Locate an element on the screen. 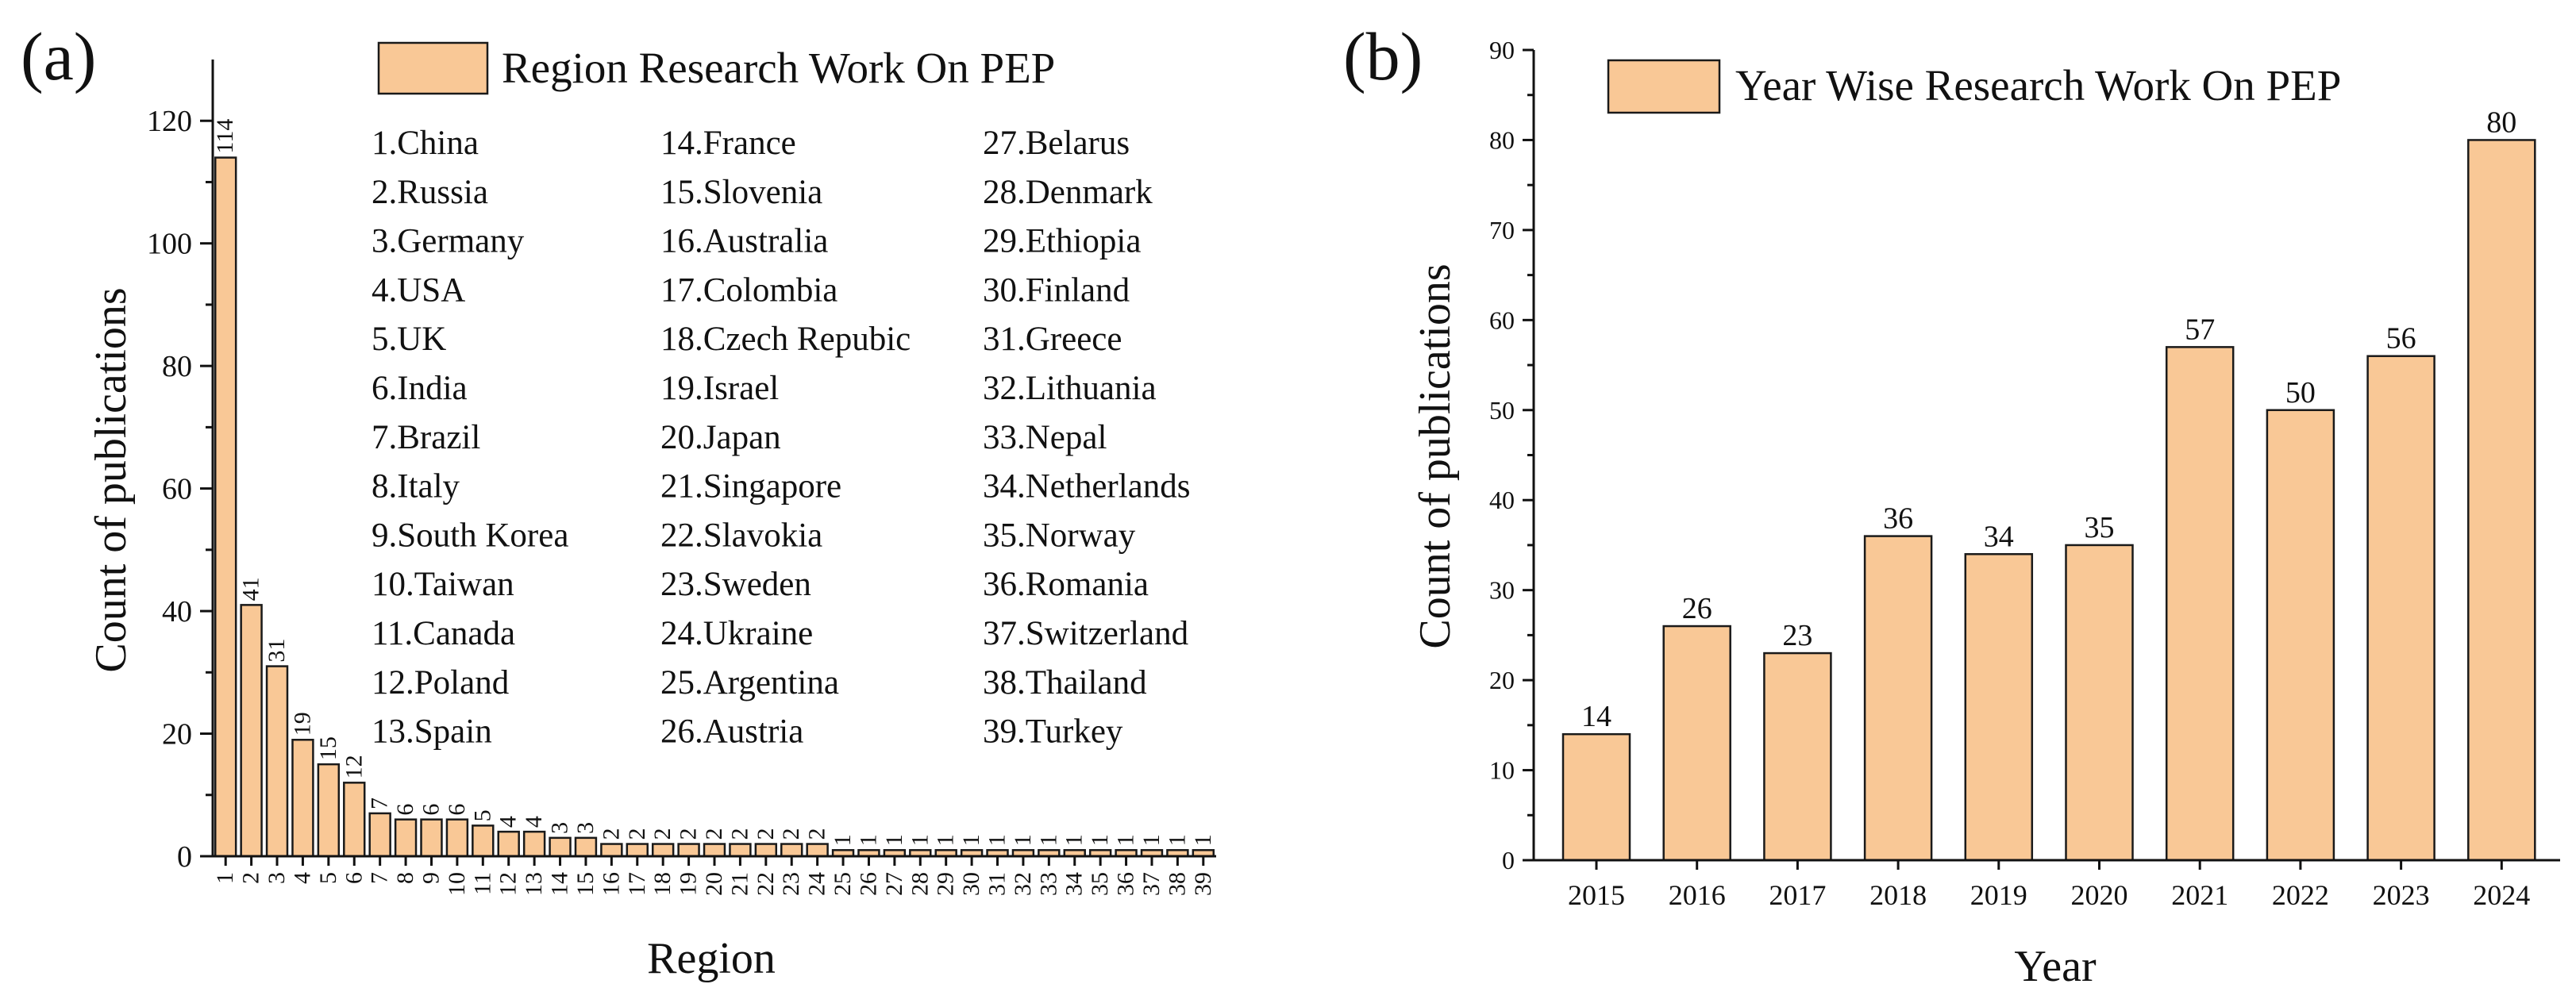  x-tick-label: 23 is located at coordinates (791, 884).